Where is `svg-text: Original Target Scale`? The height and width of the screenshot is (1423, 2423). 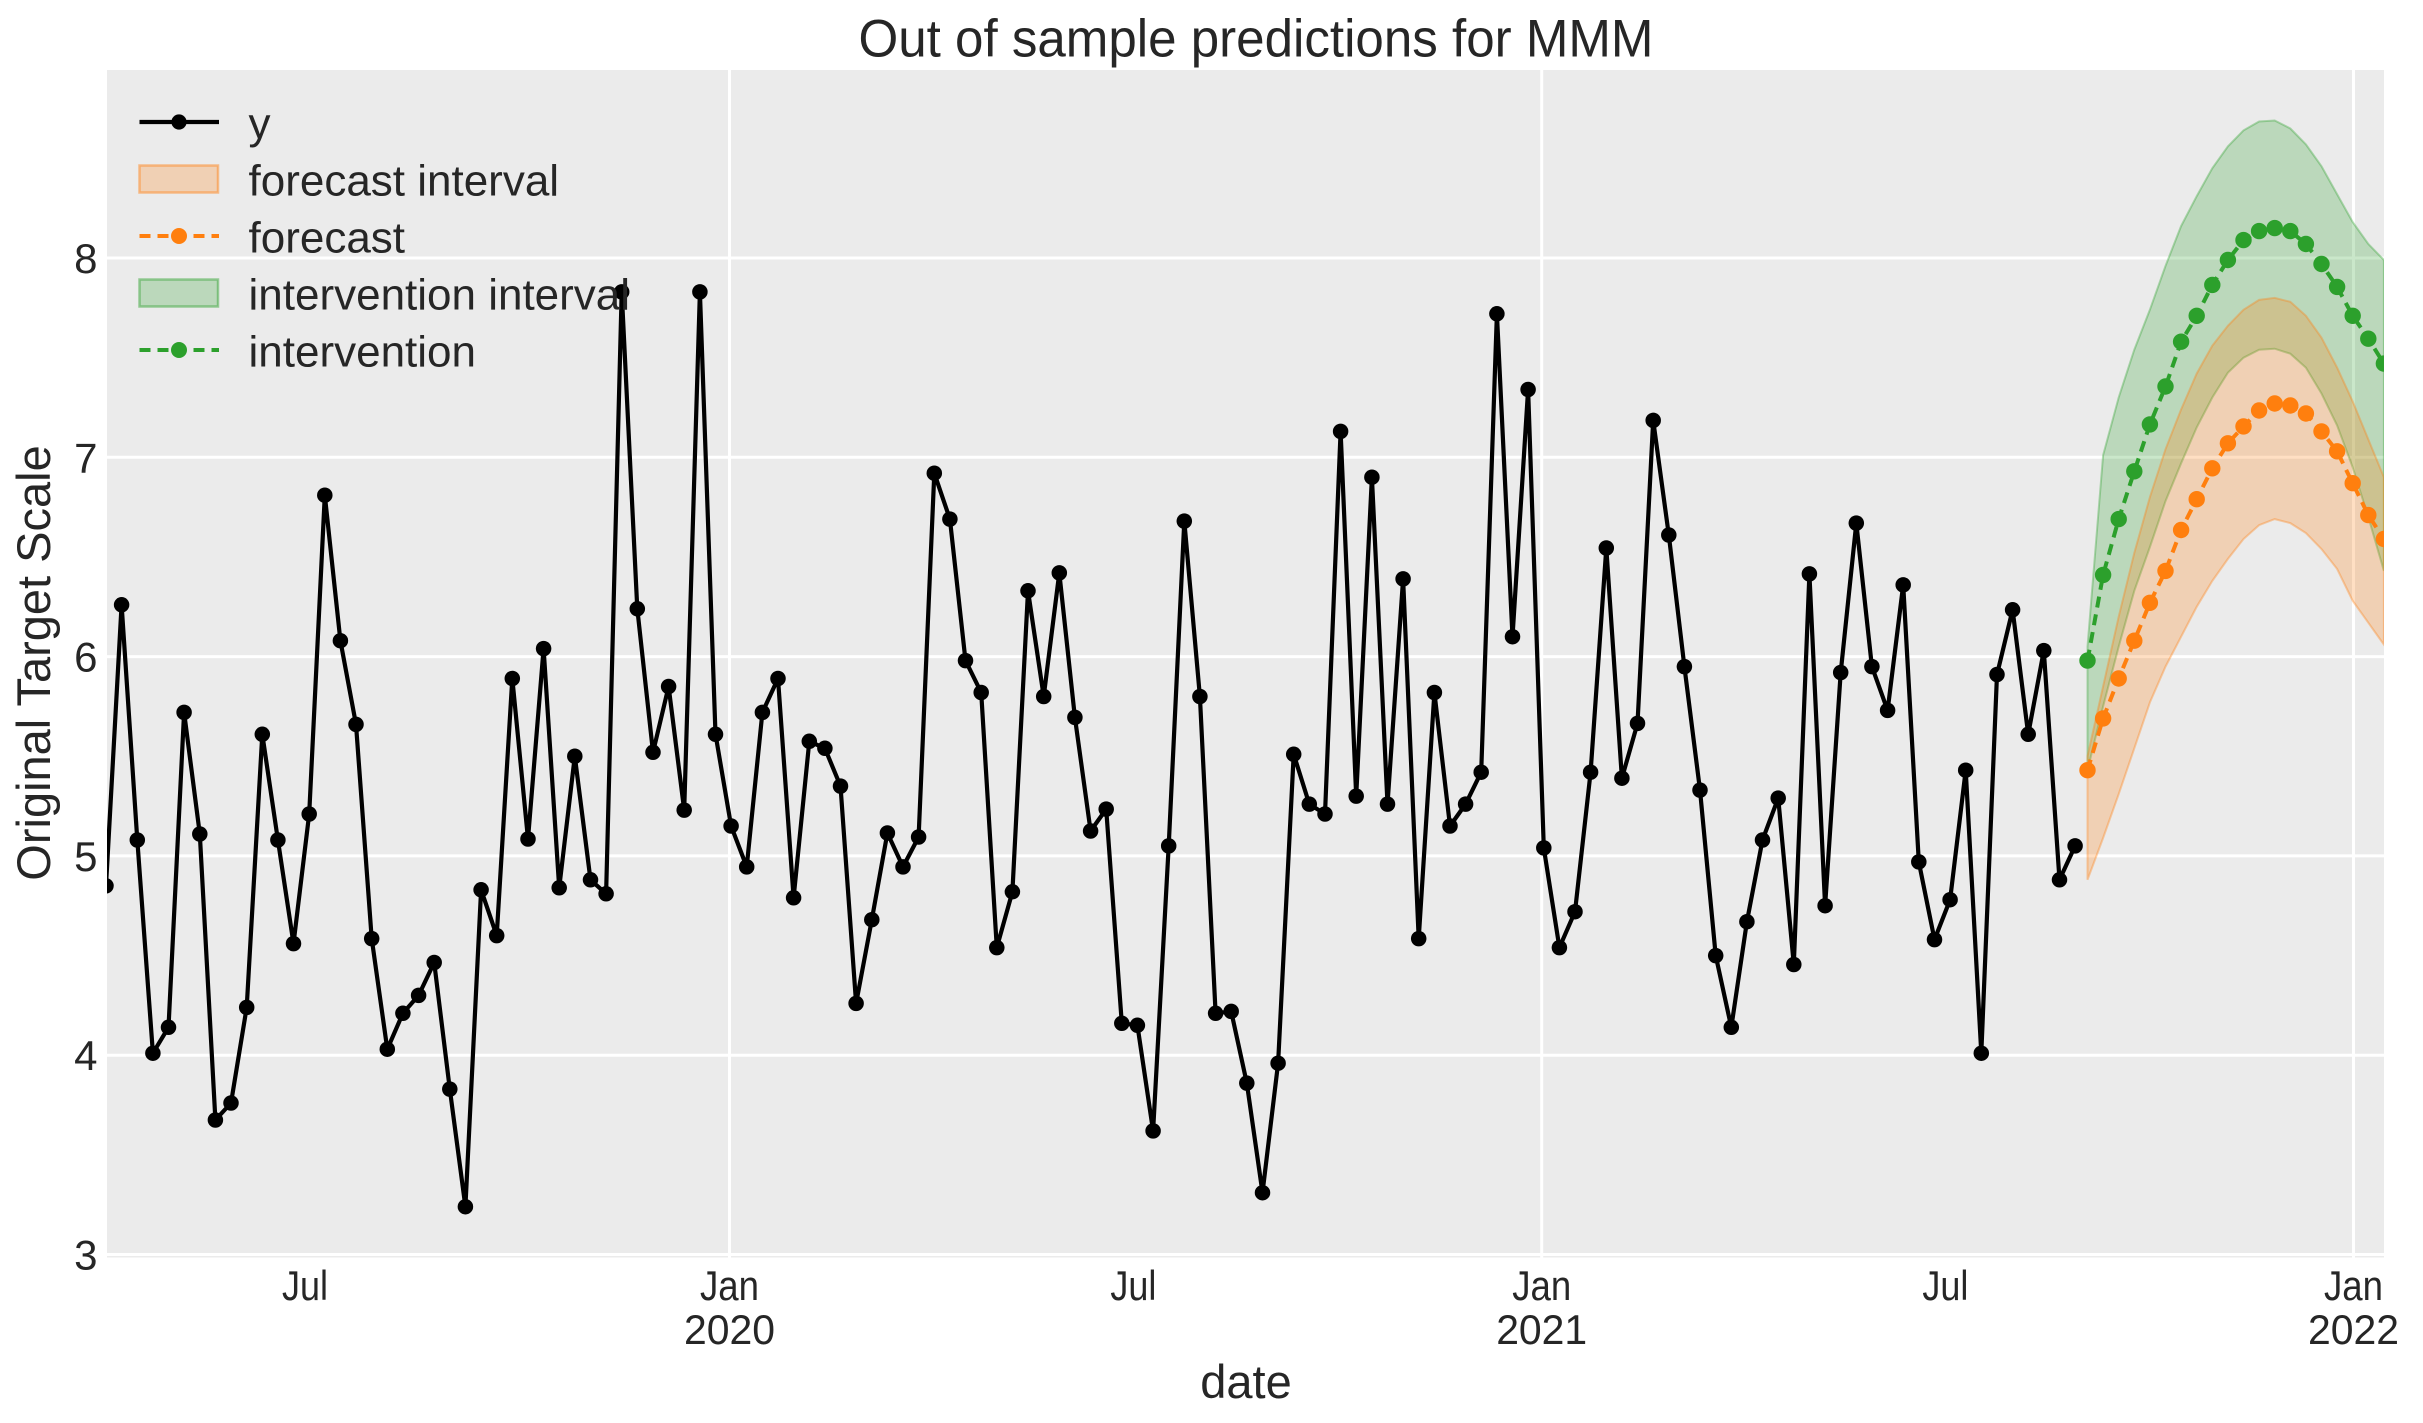
svg-text: Original Target Scale is located at coordinates (33, 662).